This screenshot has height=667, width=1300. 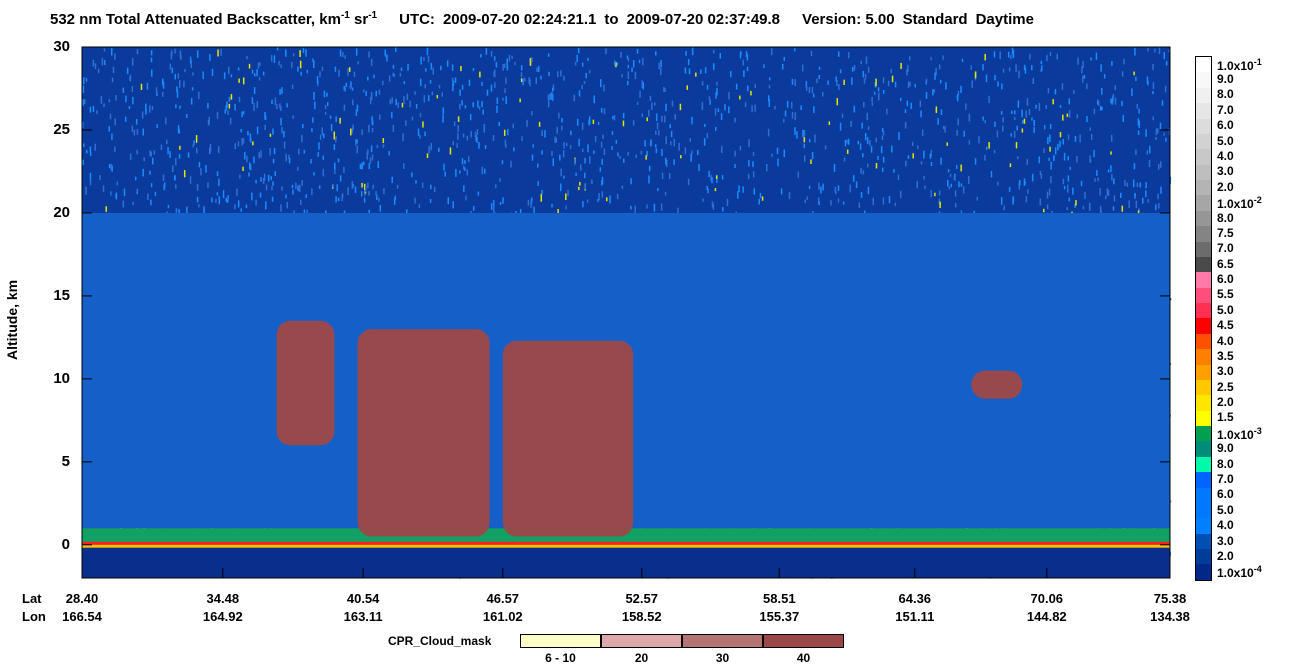 What do you see at coordinates (32, 598) in the screenshot?
I see `lat-row-label: Lat` at bounding box center [32, 598].